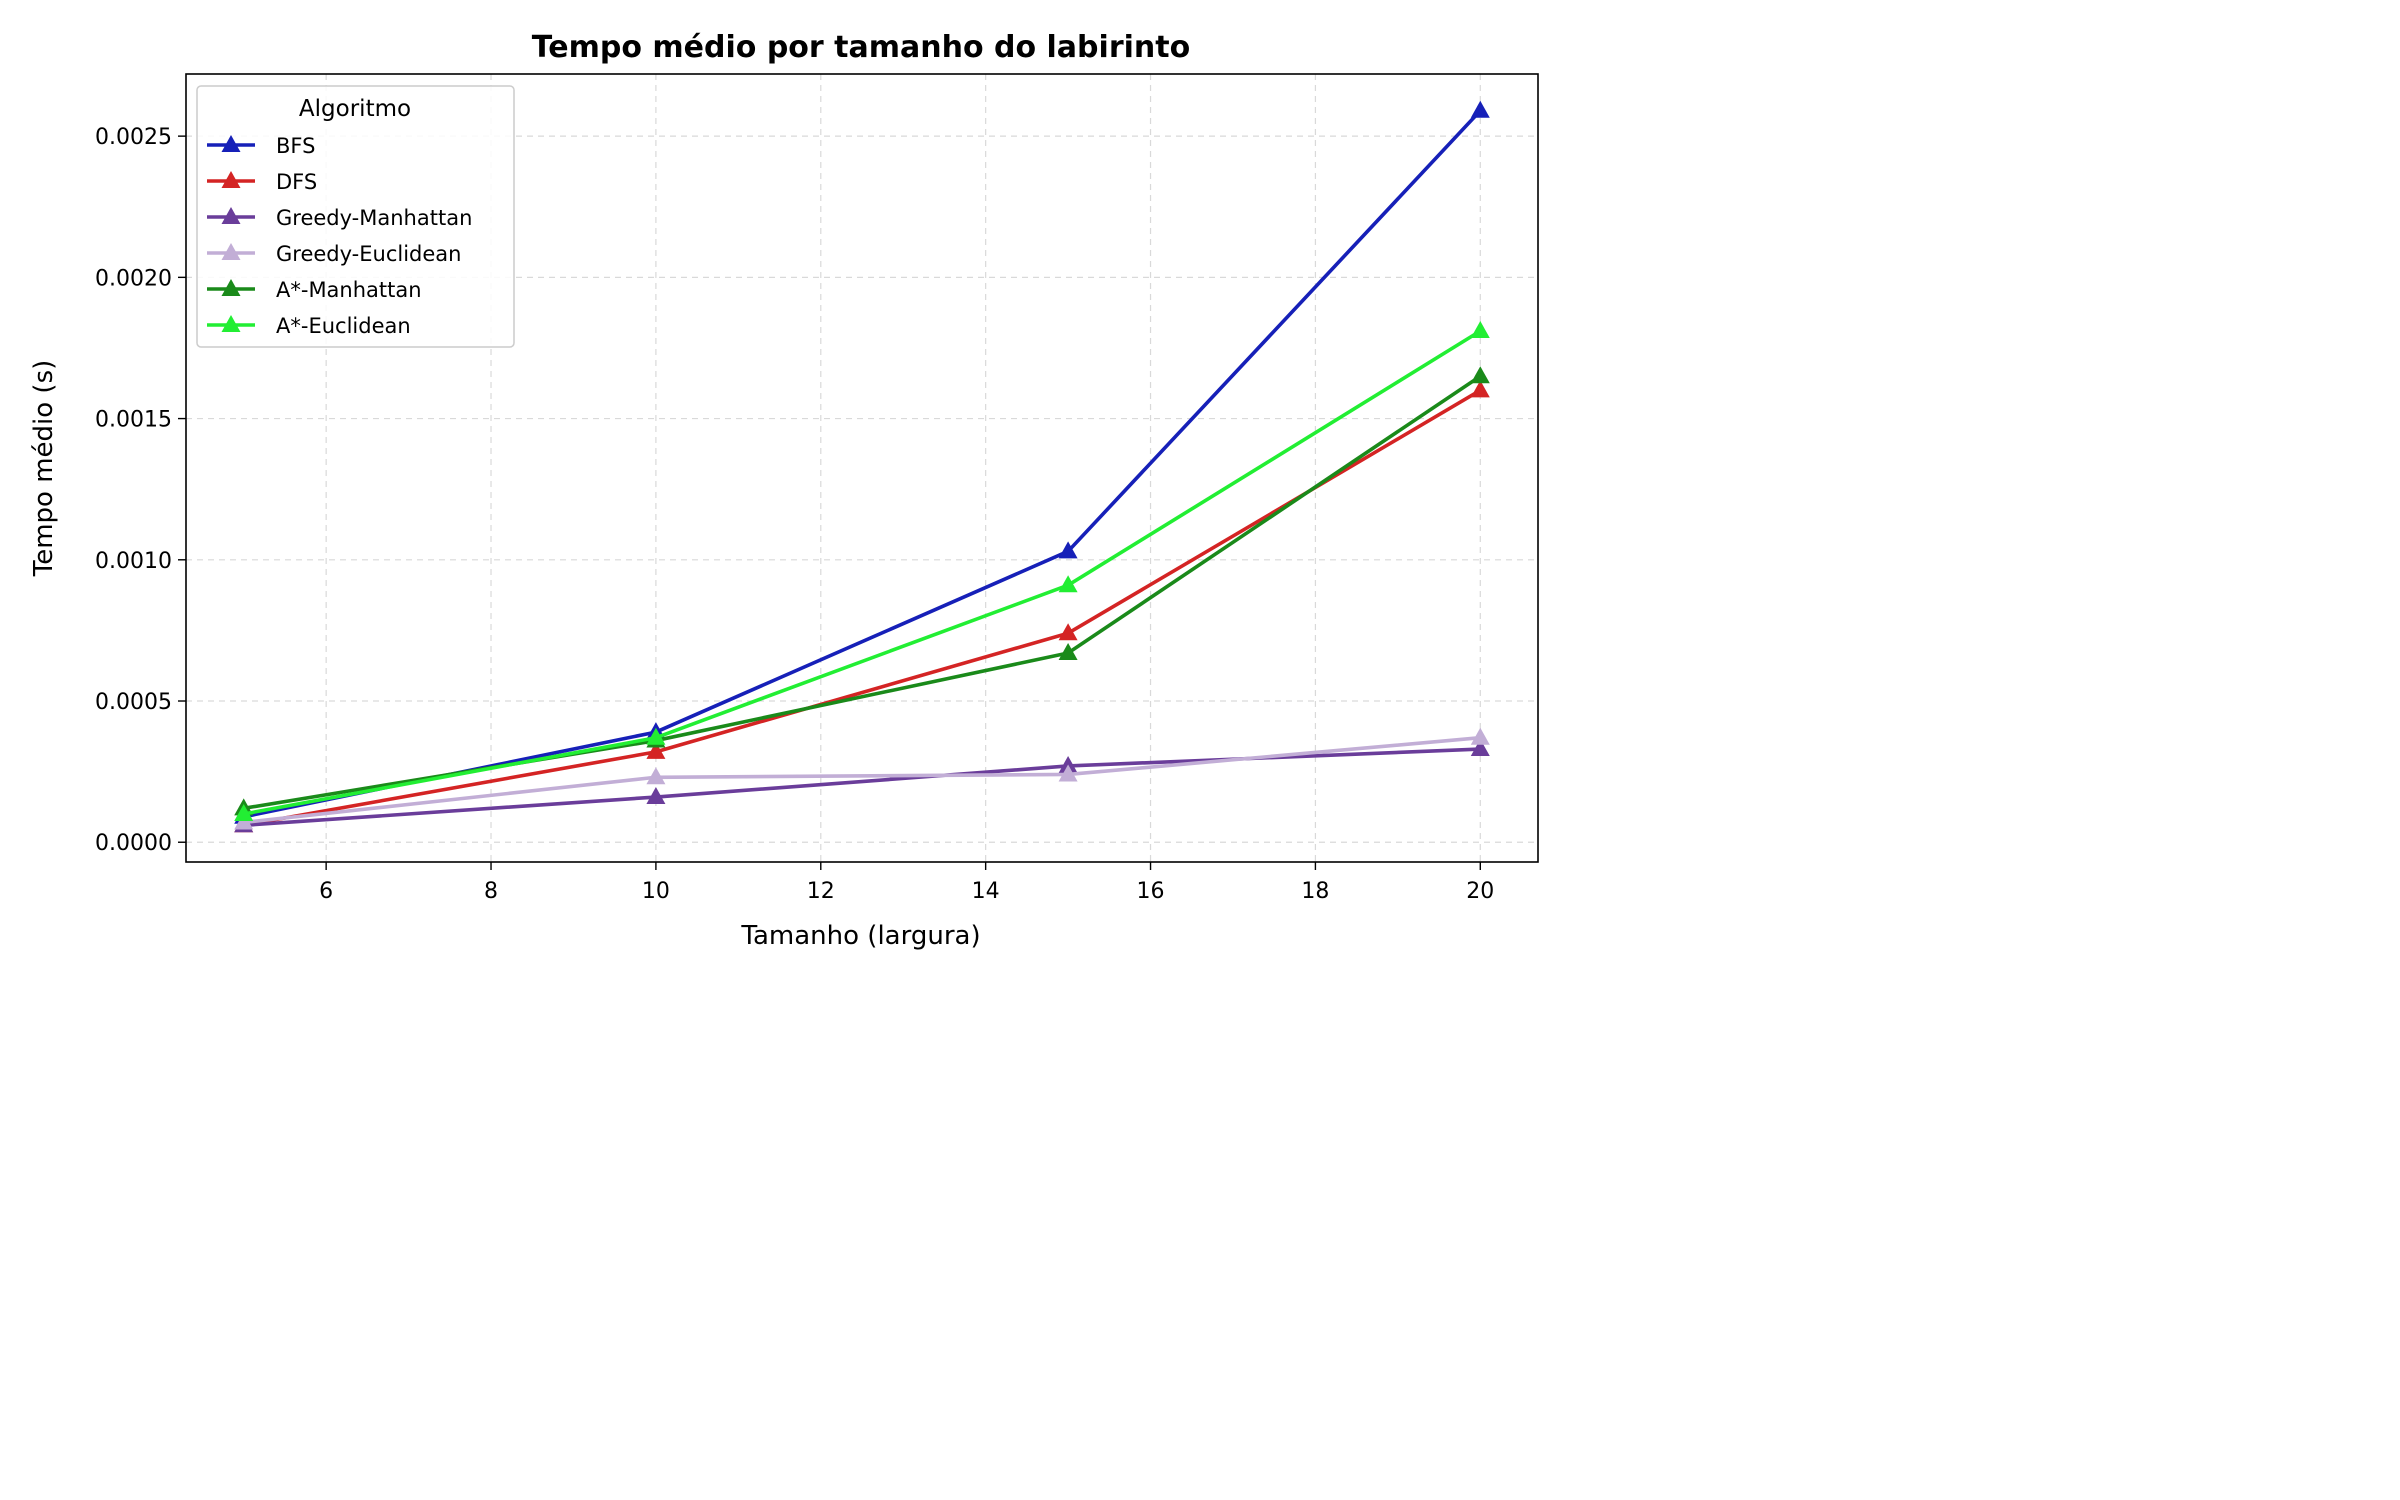  I want to click on legend-label: Greedy-Manhattan, so click(374, 218).